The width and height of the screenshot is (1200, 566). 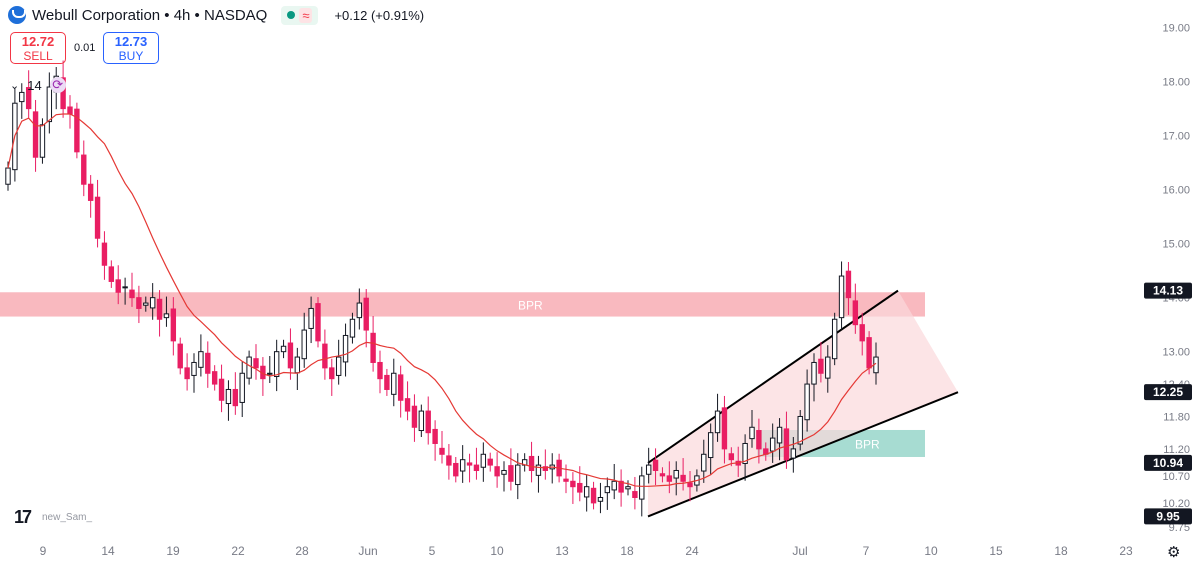 I want to click on channel-fill, so click(x=803, y=403).